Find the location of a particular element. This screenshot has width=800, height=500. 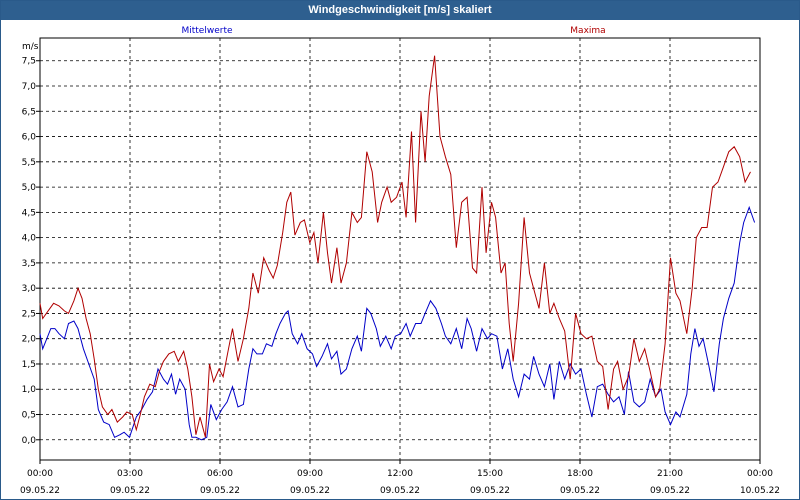

y-tick-label: 4,5 is located at coordinates (29, 213).